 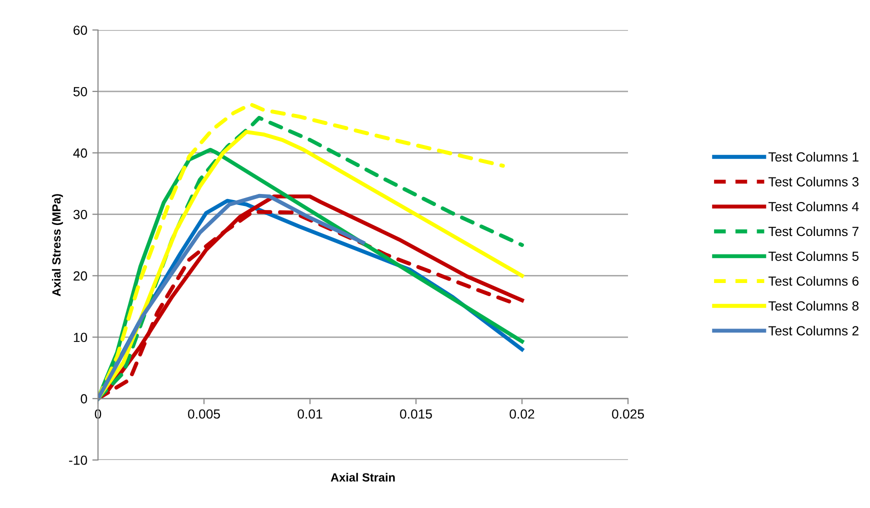 What do you see at coordinates (80, 215) in the screenshot?
I see `y-tick-label: 30` at bounding box center [80, 215].